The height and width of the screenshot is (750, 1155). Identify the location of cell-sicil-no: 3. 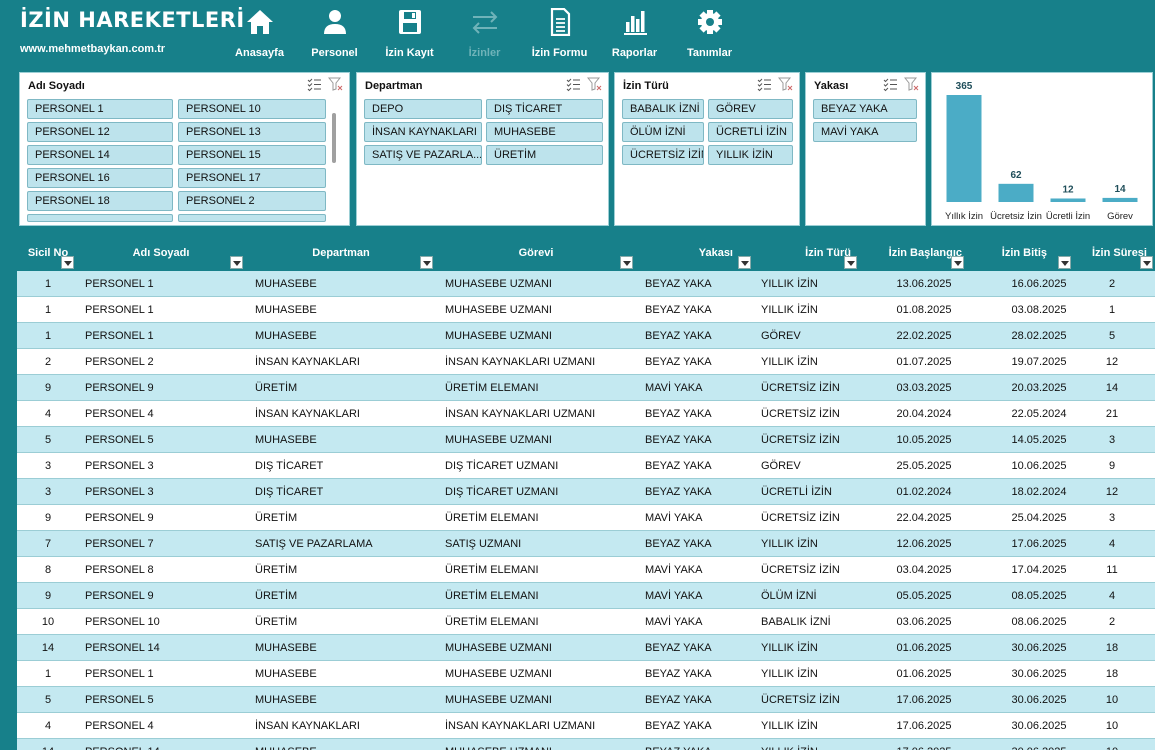
(48, 492).